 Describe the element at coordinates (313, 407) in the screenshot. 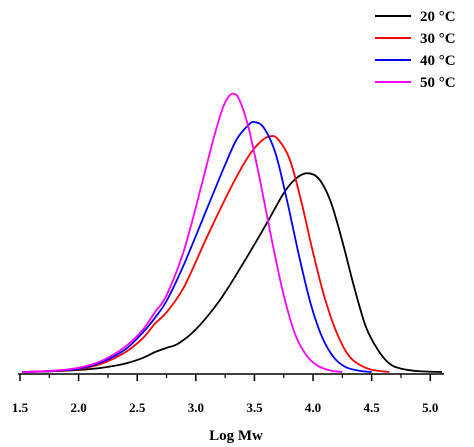

I see `x-tick-label: 4.0` at that location.